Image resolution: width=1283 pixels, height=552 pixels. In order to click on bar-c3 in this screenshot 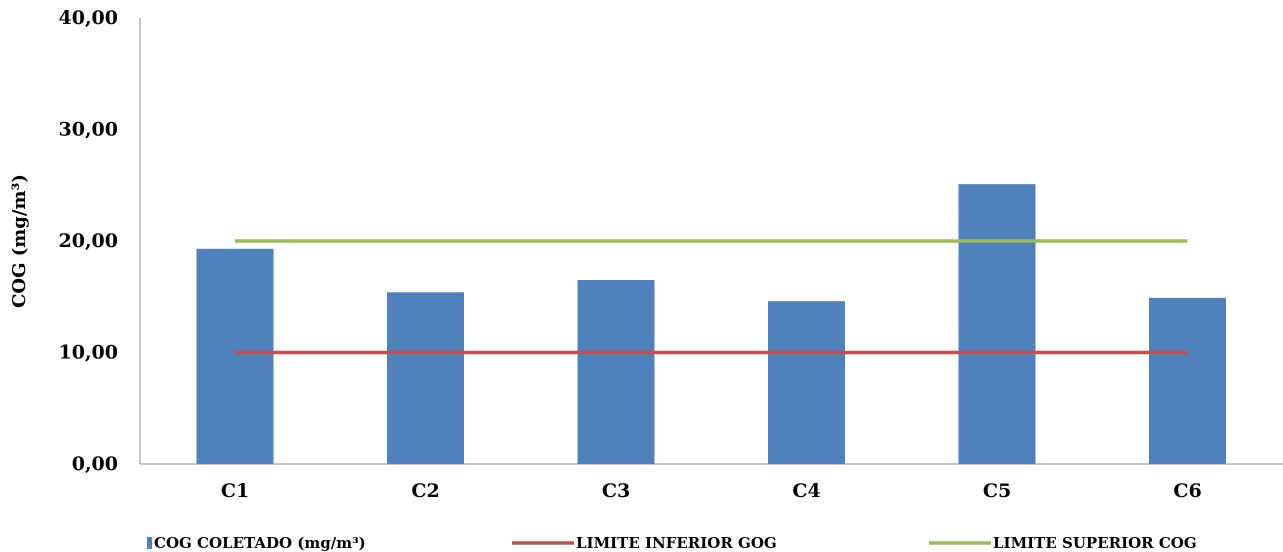, I will do `click(616, 372)`.